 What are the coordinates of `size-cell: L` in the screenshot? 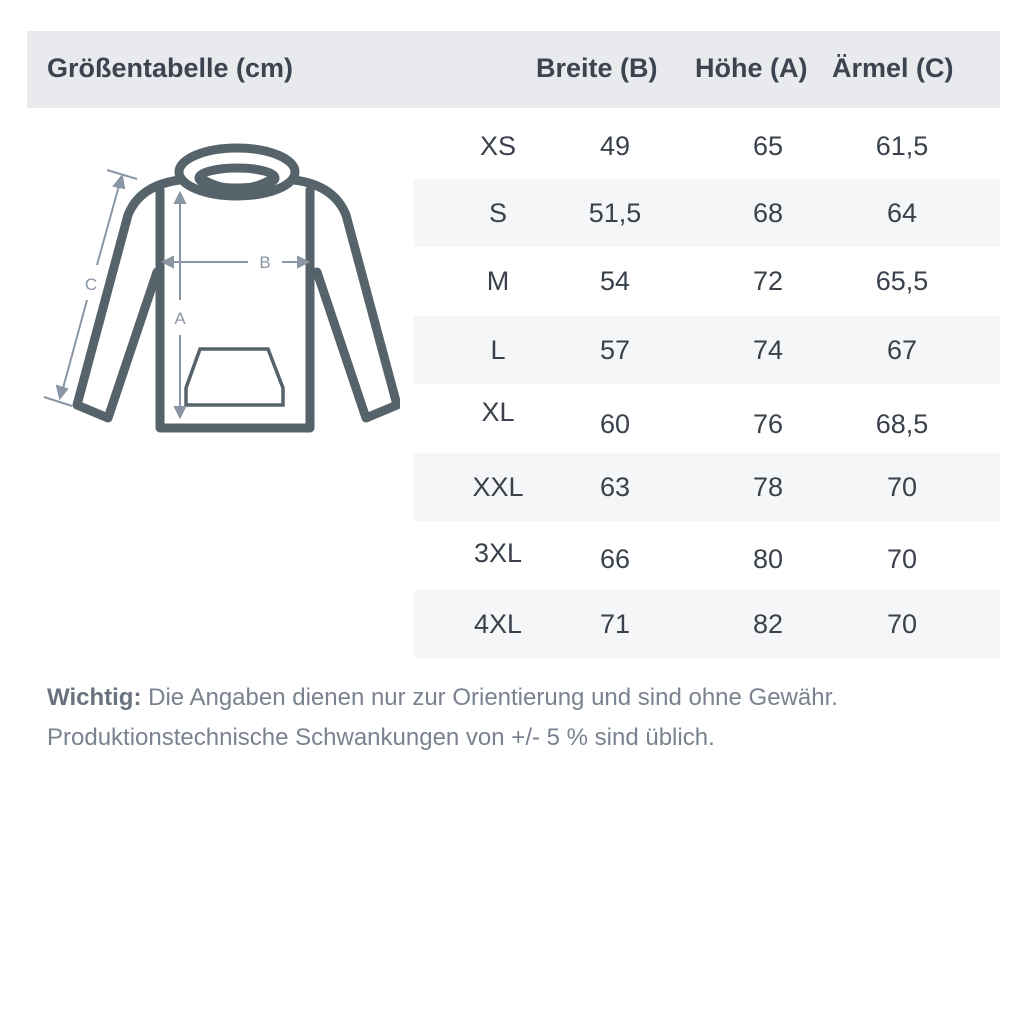 It's located at (498, 350).